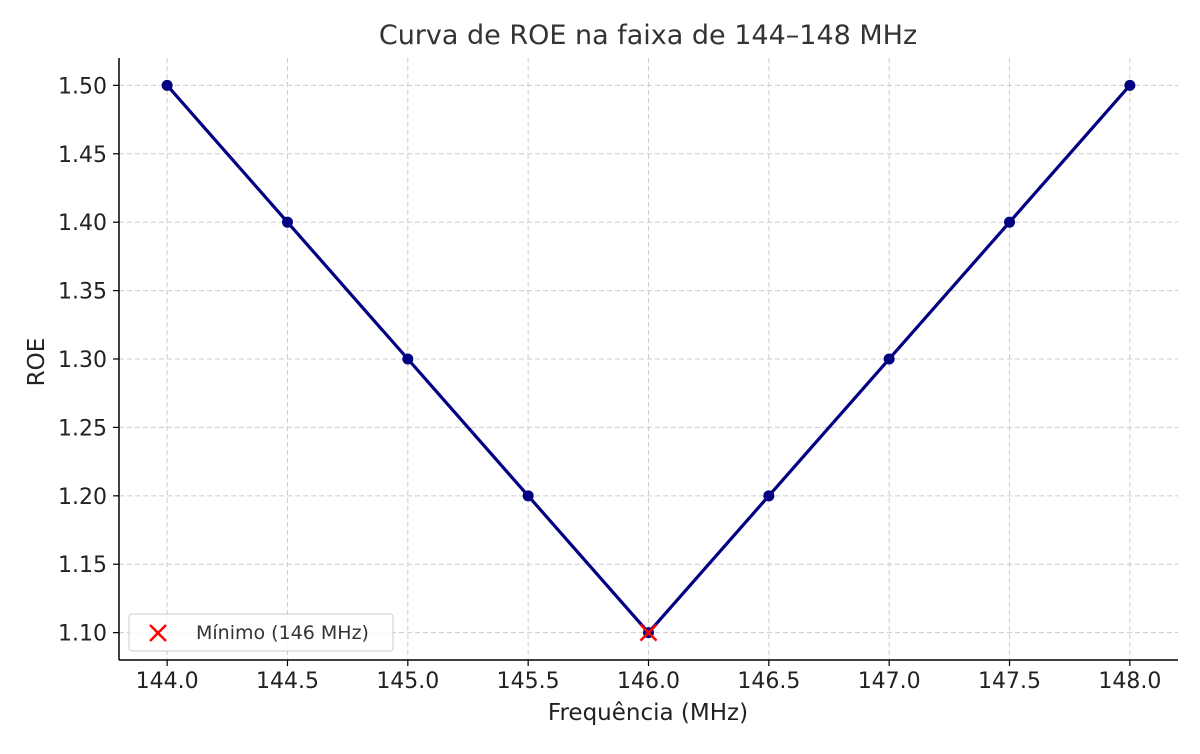 The width and height of the screenshot is (1200, 754). What do you see at coordinates (82, 634) in the screenshot?
I see `y-tick-label: 1.10` at bounding box center [82, 634].